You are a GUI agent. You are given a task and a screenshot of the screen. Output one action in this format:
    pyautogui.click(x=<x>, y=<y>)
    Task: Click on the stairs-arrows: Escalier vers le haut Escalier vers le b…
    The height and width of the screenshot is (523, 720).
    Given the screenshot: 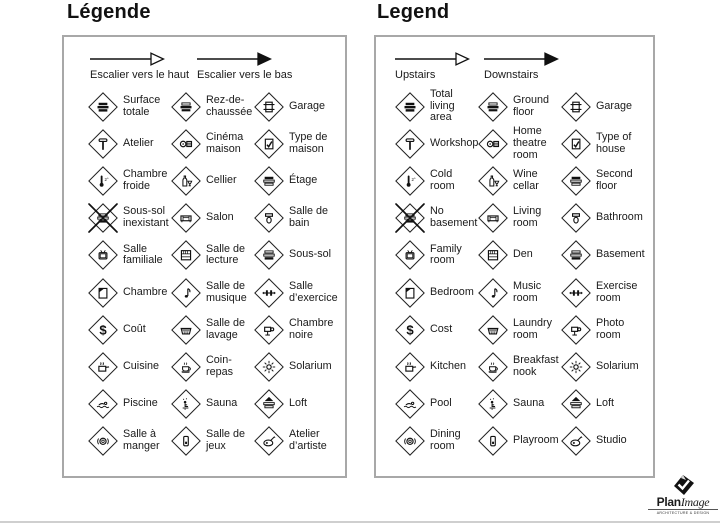 What is the action you would take?
    pyautogui.click(x=204, y=59)
    